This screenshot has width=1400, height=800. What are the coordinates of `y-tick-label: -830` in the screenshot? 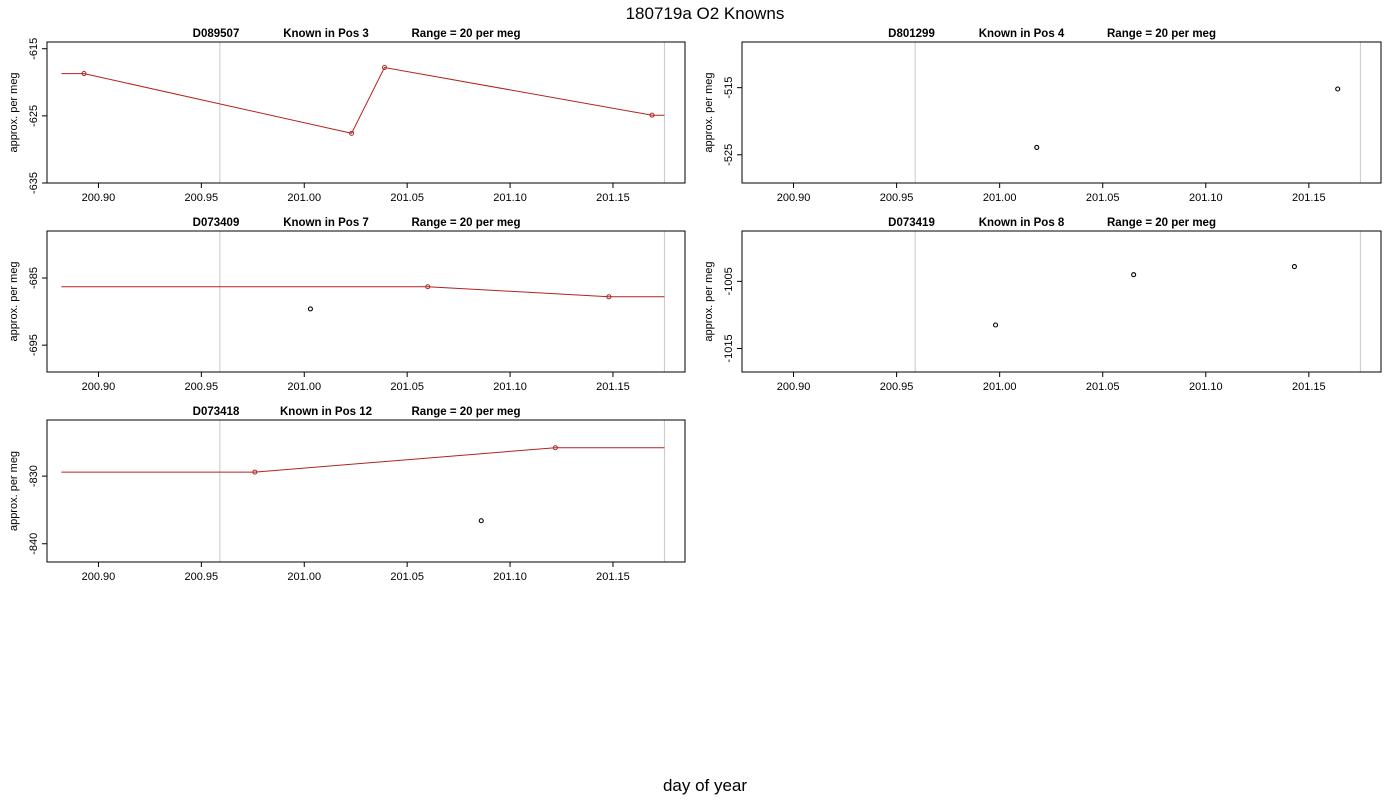 It's located at (34, 476).